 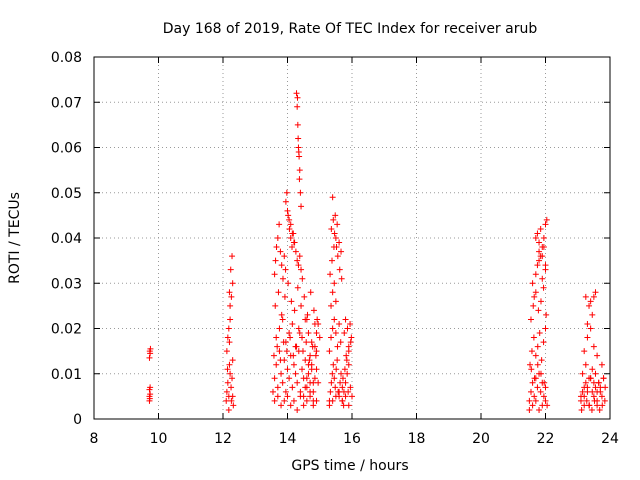 I want to click on y-tick-label: 0.07, so click(x=66, y=103).